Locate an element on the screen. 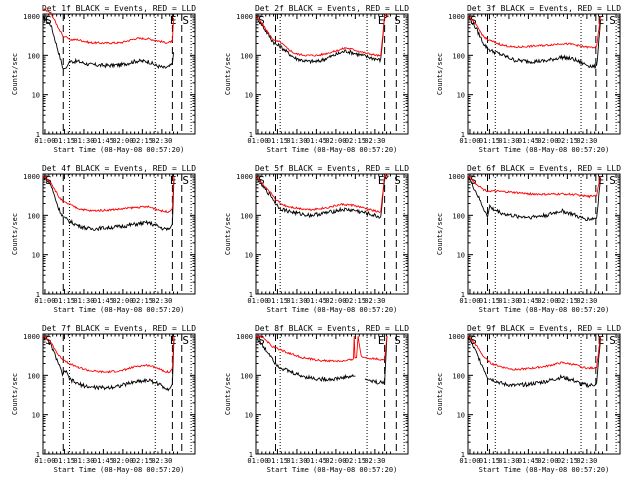 Image resolution: width=640 pixels, height=480 pixels. panel-title: Det 5f BLACK = Events, RED = LLD is located at coordinates (332, 168).